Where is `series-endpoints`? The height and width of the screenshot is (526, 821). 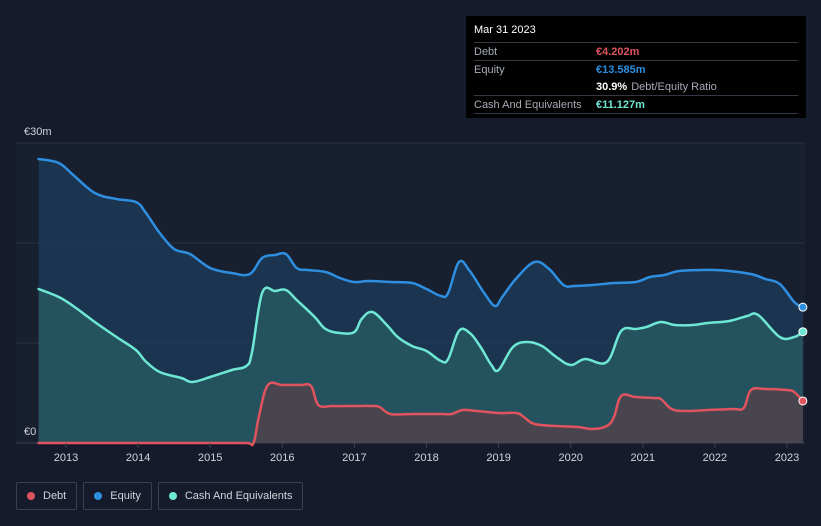 series-endpoints is located at coordinates (803, 354).